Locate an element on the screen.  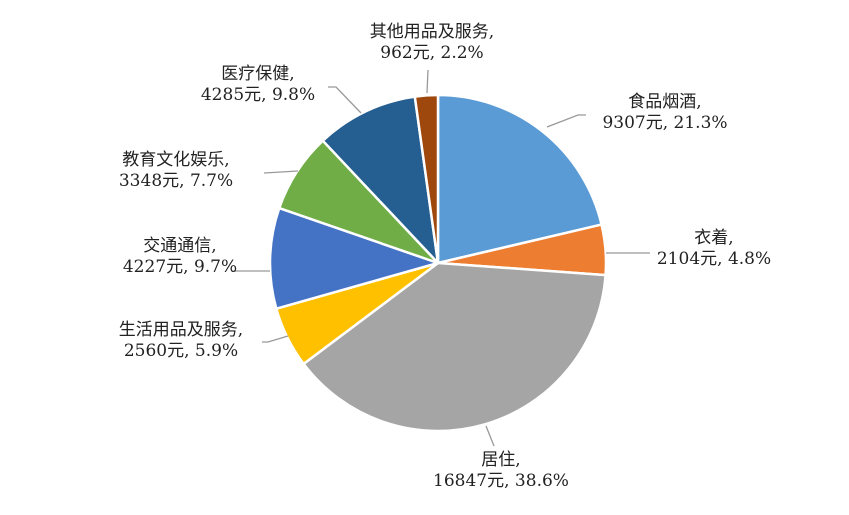
label-transport: 交通通信, 4227元, 9.7% is located at coordinates (180, 257).